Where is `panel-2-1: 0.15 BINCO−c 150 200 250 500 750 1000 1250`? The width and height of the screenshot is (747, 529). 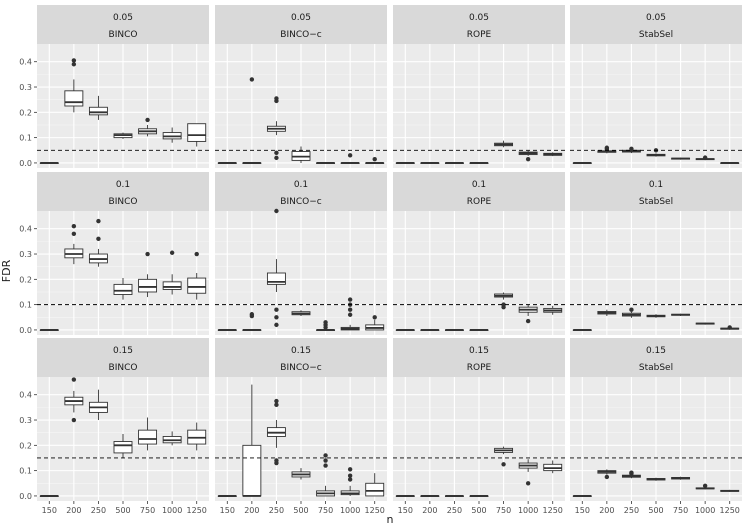 panel-2-1: 0.15 BINCO−c 150 200 250 500 750 1000 1250 is located at coordinates (301, 426).